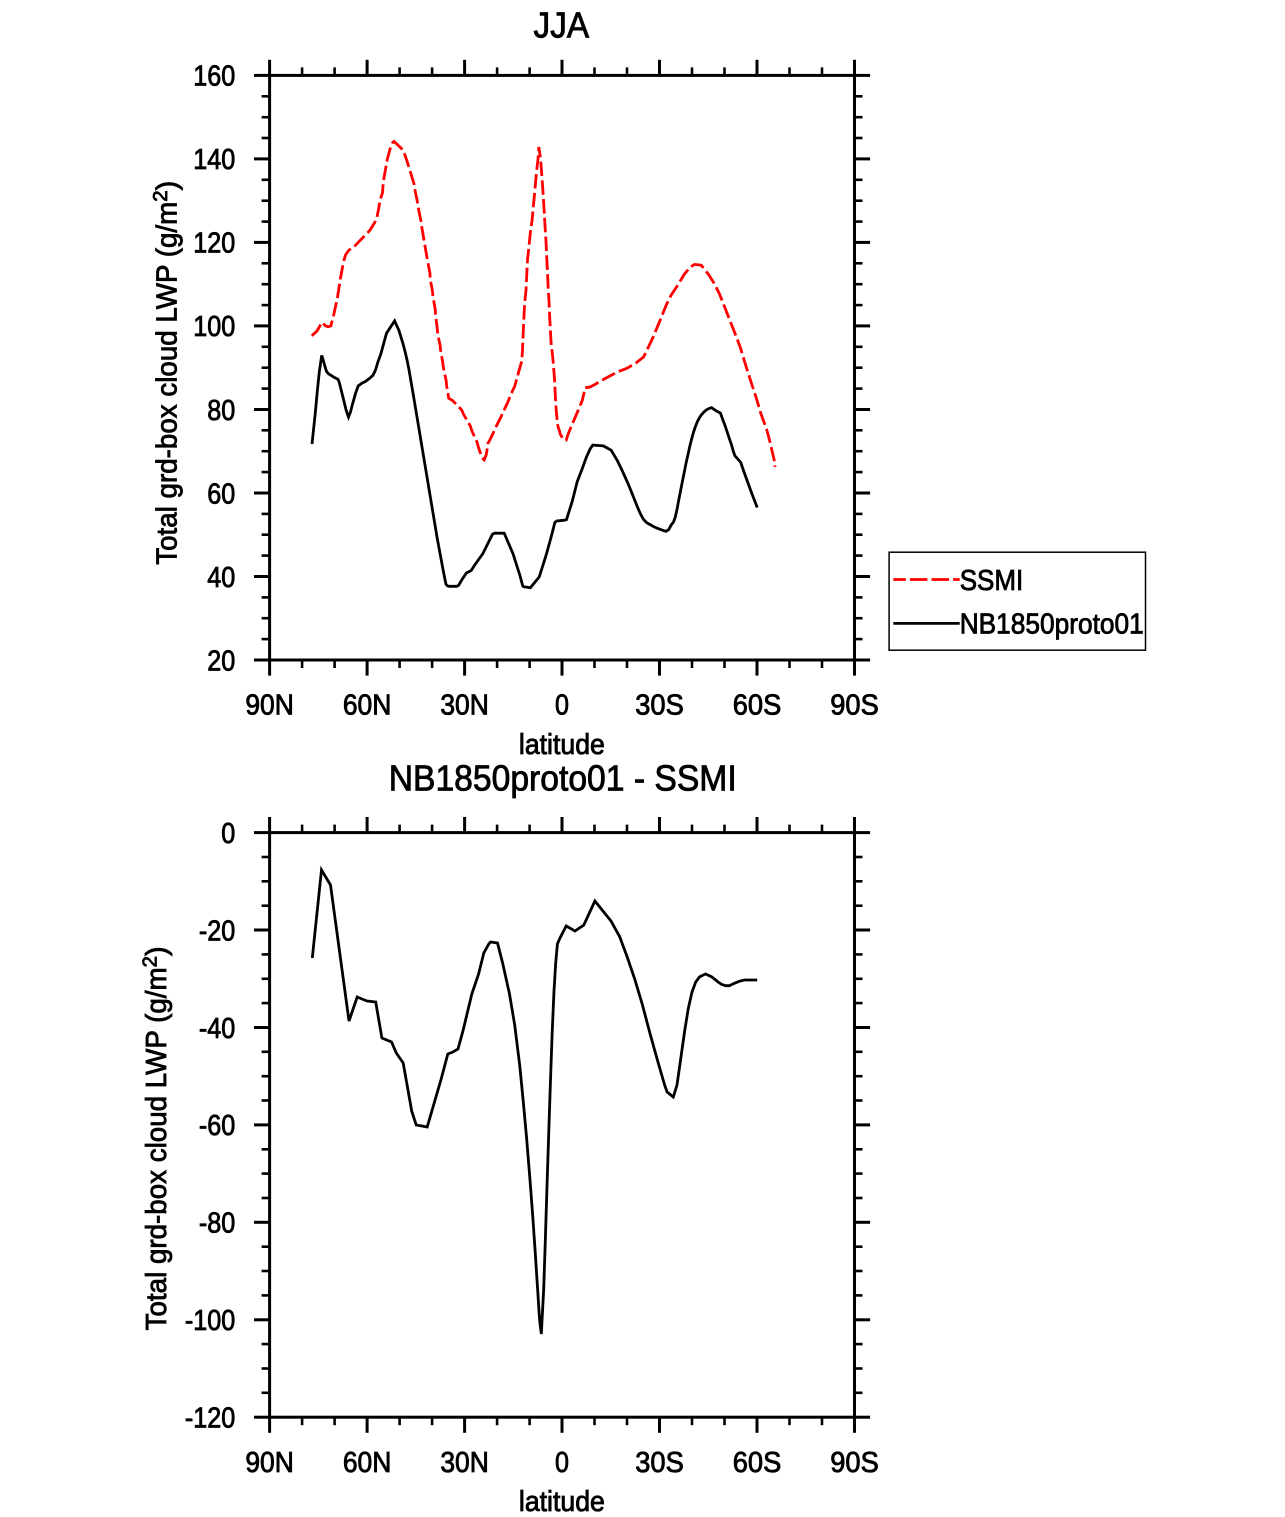  I want to click on svg-text: NB1850proto01 - SSMI, so click(563, 778).